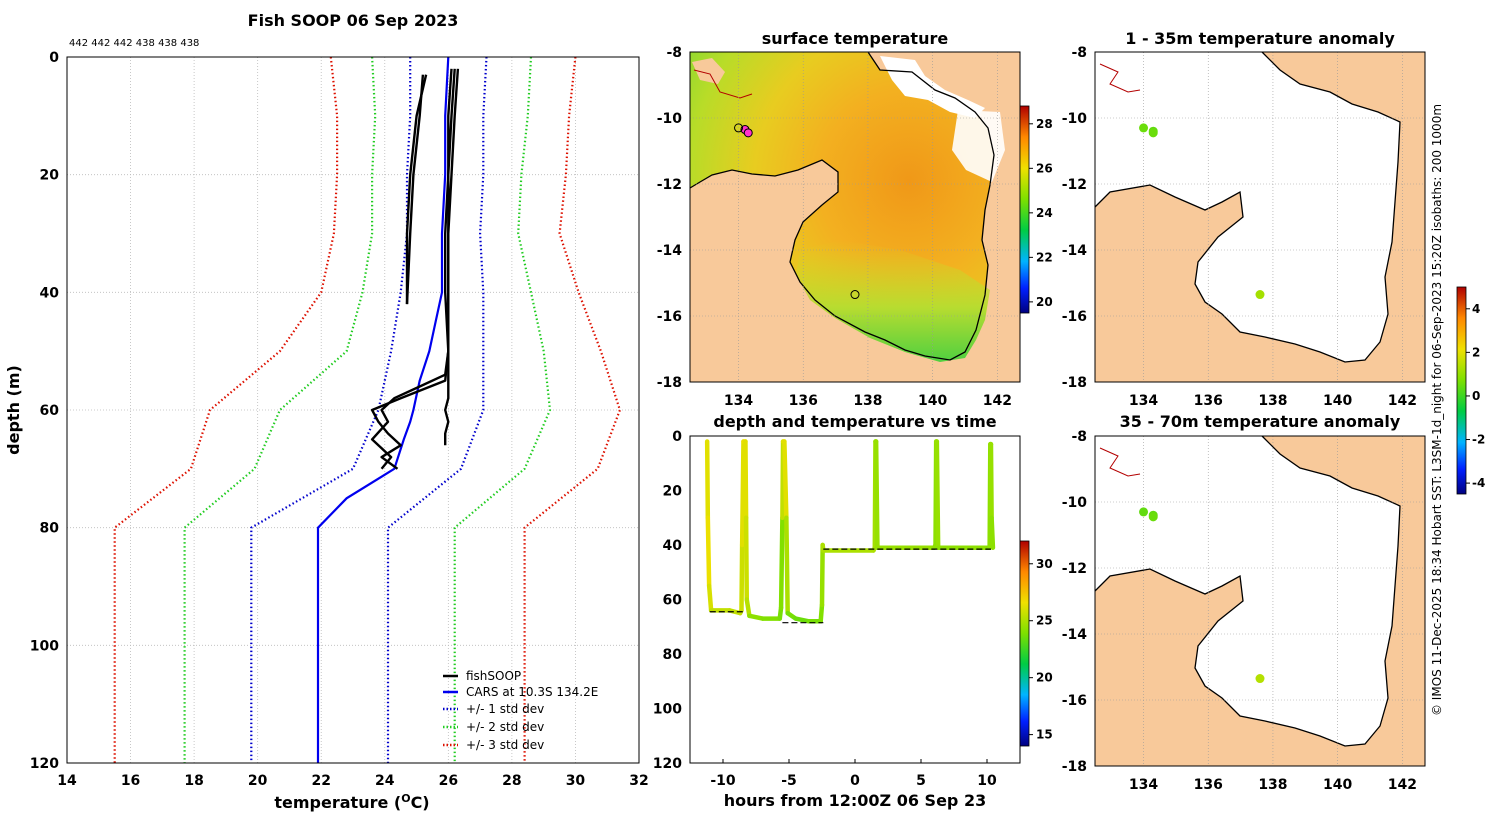 This screenshot has height=820, width=1500. I want to click on depth-time-colorbar, so click(1024, 643).